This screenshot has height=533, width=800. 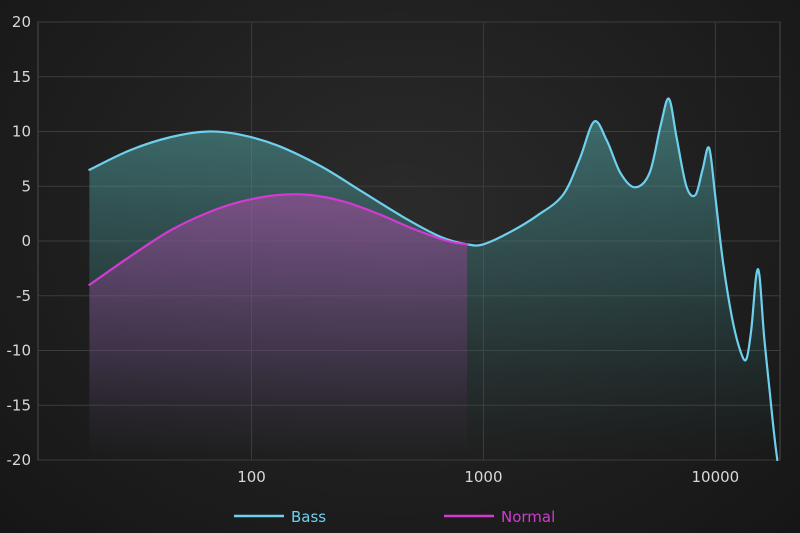 I want to click on legend-item-bass: Bass, so click(x=280, y=517).